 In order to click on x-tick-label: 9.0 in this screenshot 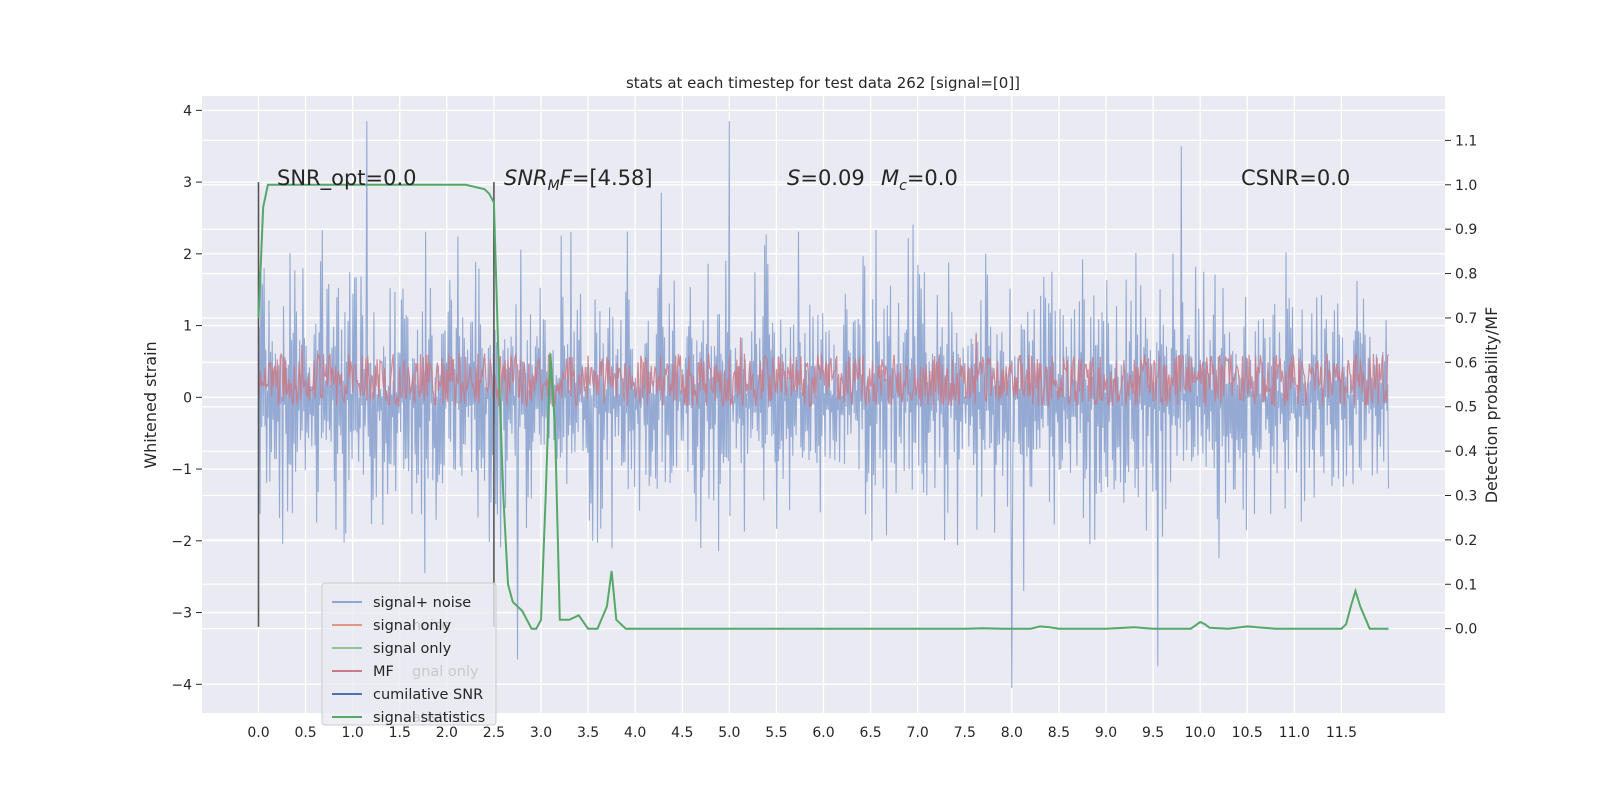, I will do `click(1106, 733)`.